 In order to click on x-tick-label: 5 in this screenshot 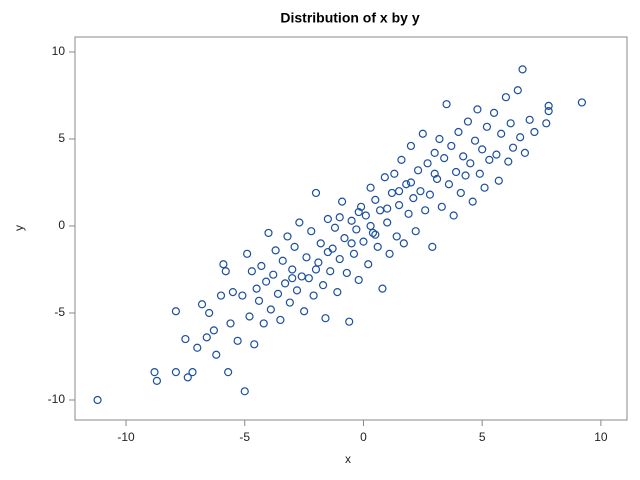, I will do `click(482, 437)`.